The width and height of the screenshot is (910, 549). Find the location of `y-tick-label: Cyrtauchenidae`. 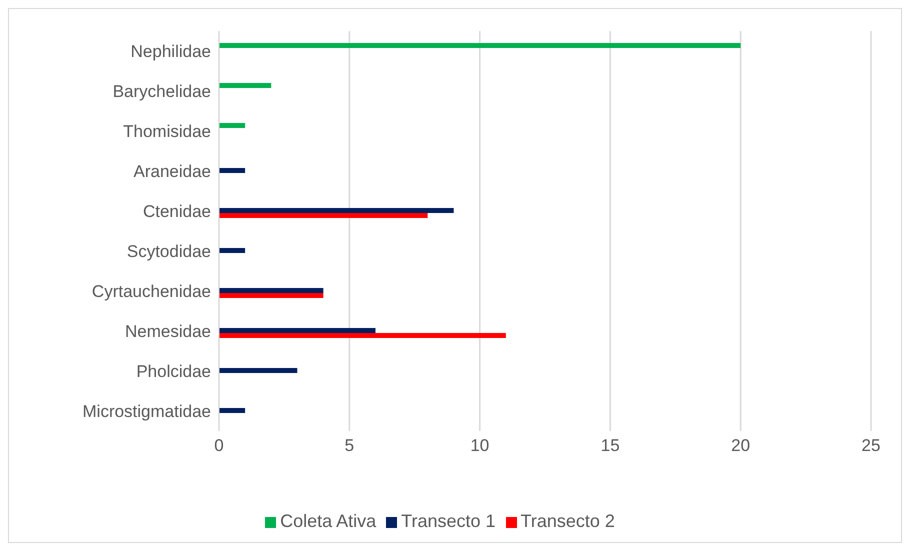

y-tick-label: Cyrtauchenidae is located at coordinates (151, 292).